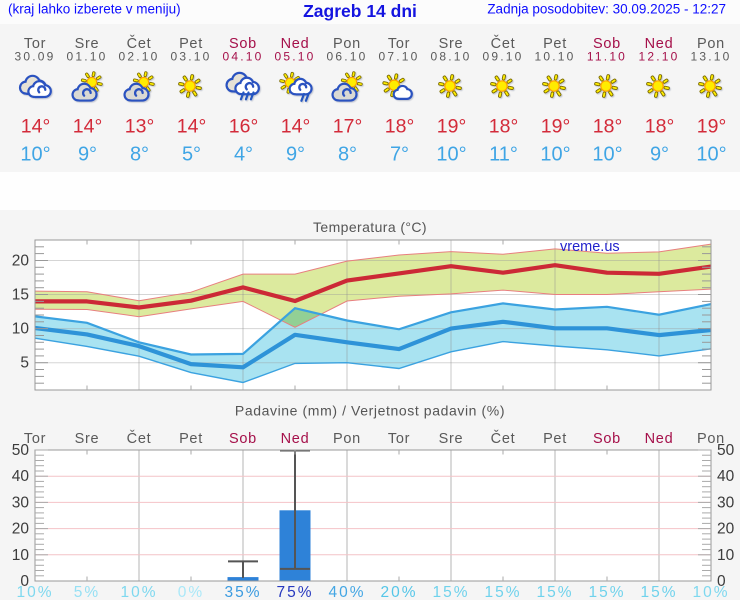  What do you see at coordinates (24, 363) in the screenshot?
I see `svg-text: 5` at bounding box center [24, 363].